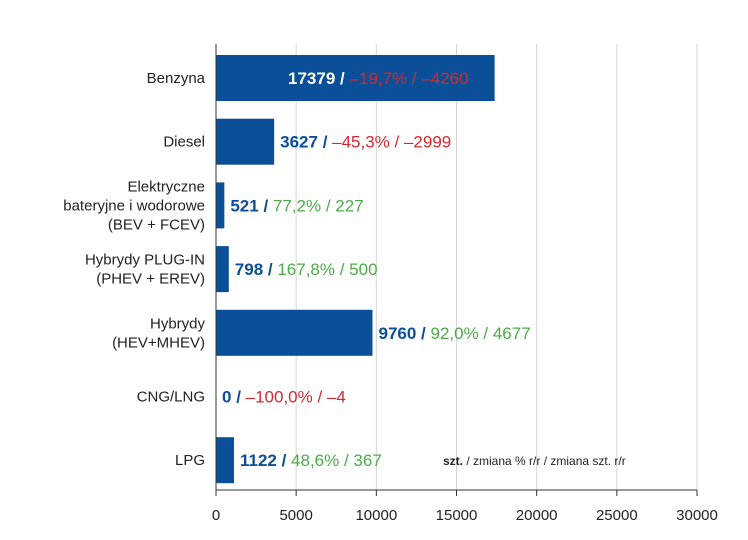 The width and height of the screenshot is (748, 540). Describe the element at coordinates (171, 397) in the screenshot. I see `category-label-5: CNG/LNG` at that location.